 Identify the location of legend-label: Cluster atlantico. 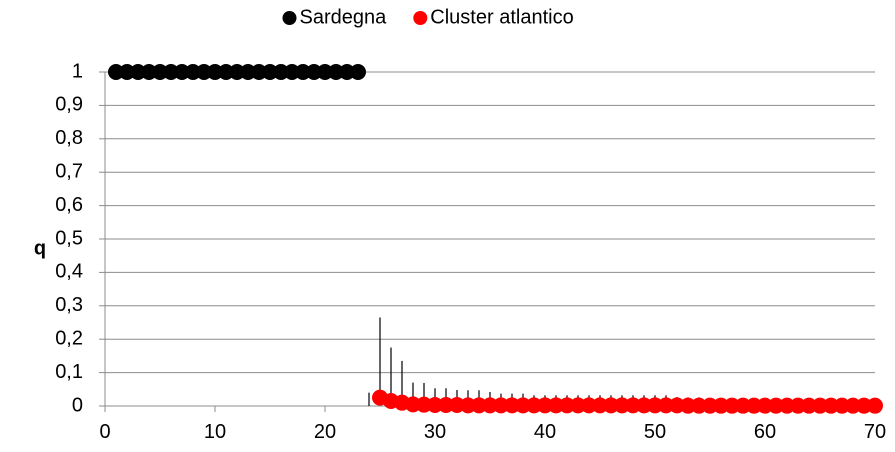
(501, 17).